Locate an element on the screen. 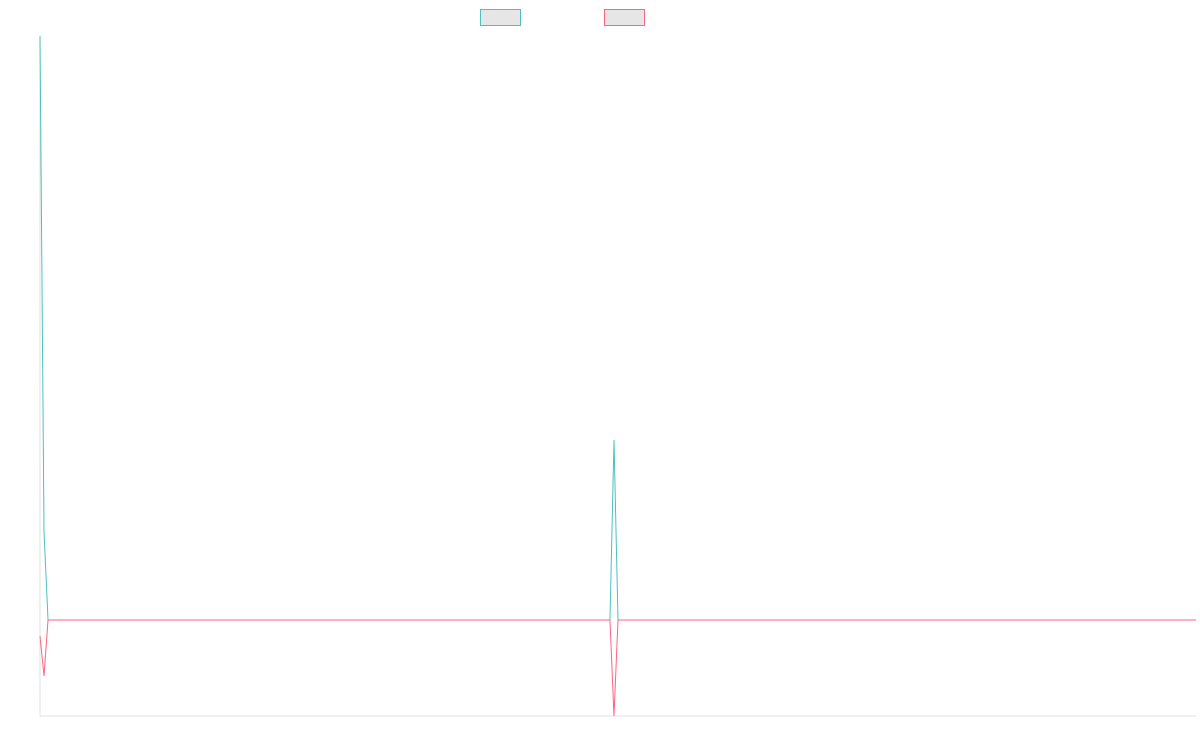 This screenshot has width=1200, height=750. legend is located at coordinates (562, 17).